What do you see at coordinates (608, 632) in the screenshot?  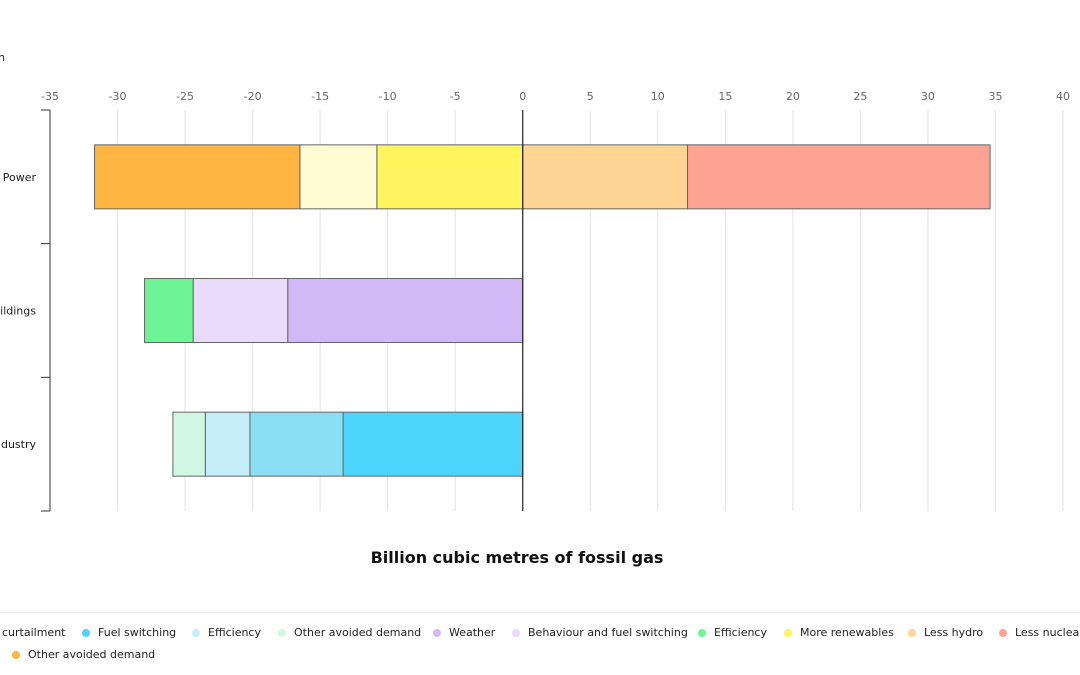 I see `legend-label: Behaviour and fuel switching` at bounding box center [608, 632].